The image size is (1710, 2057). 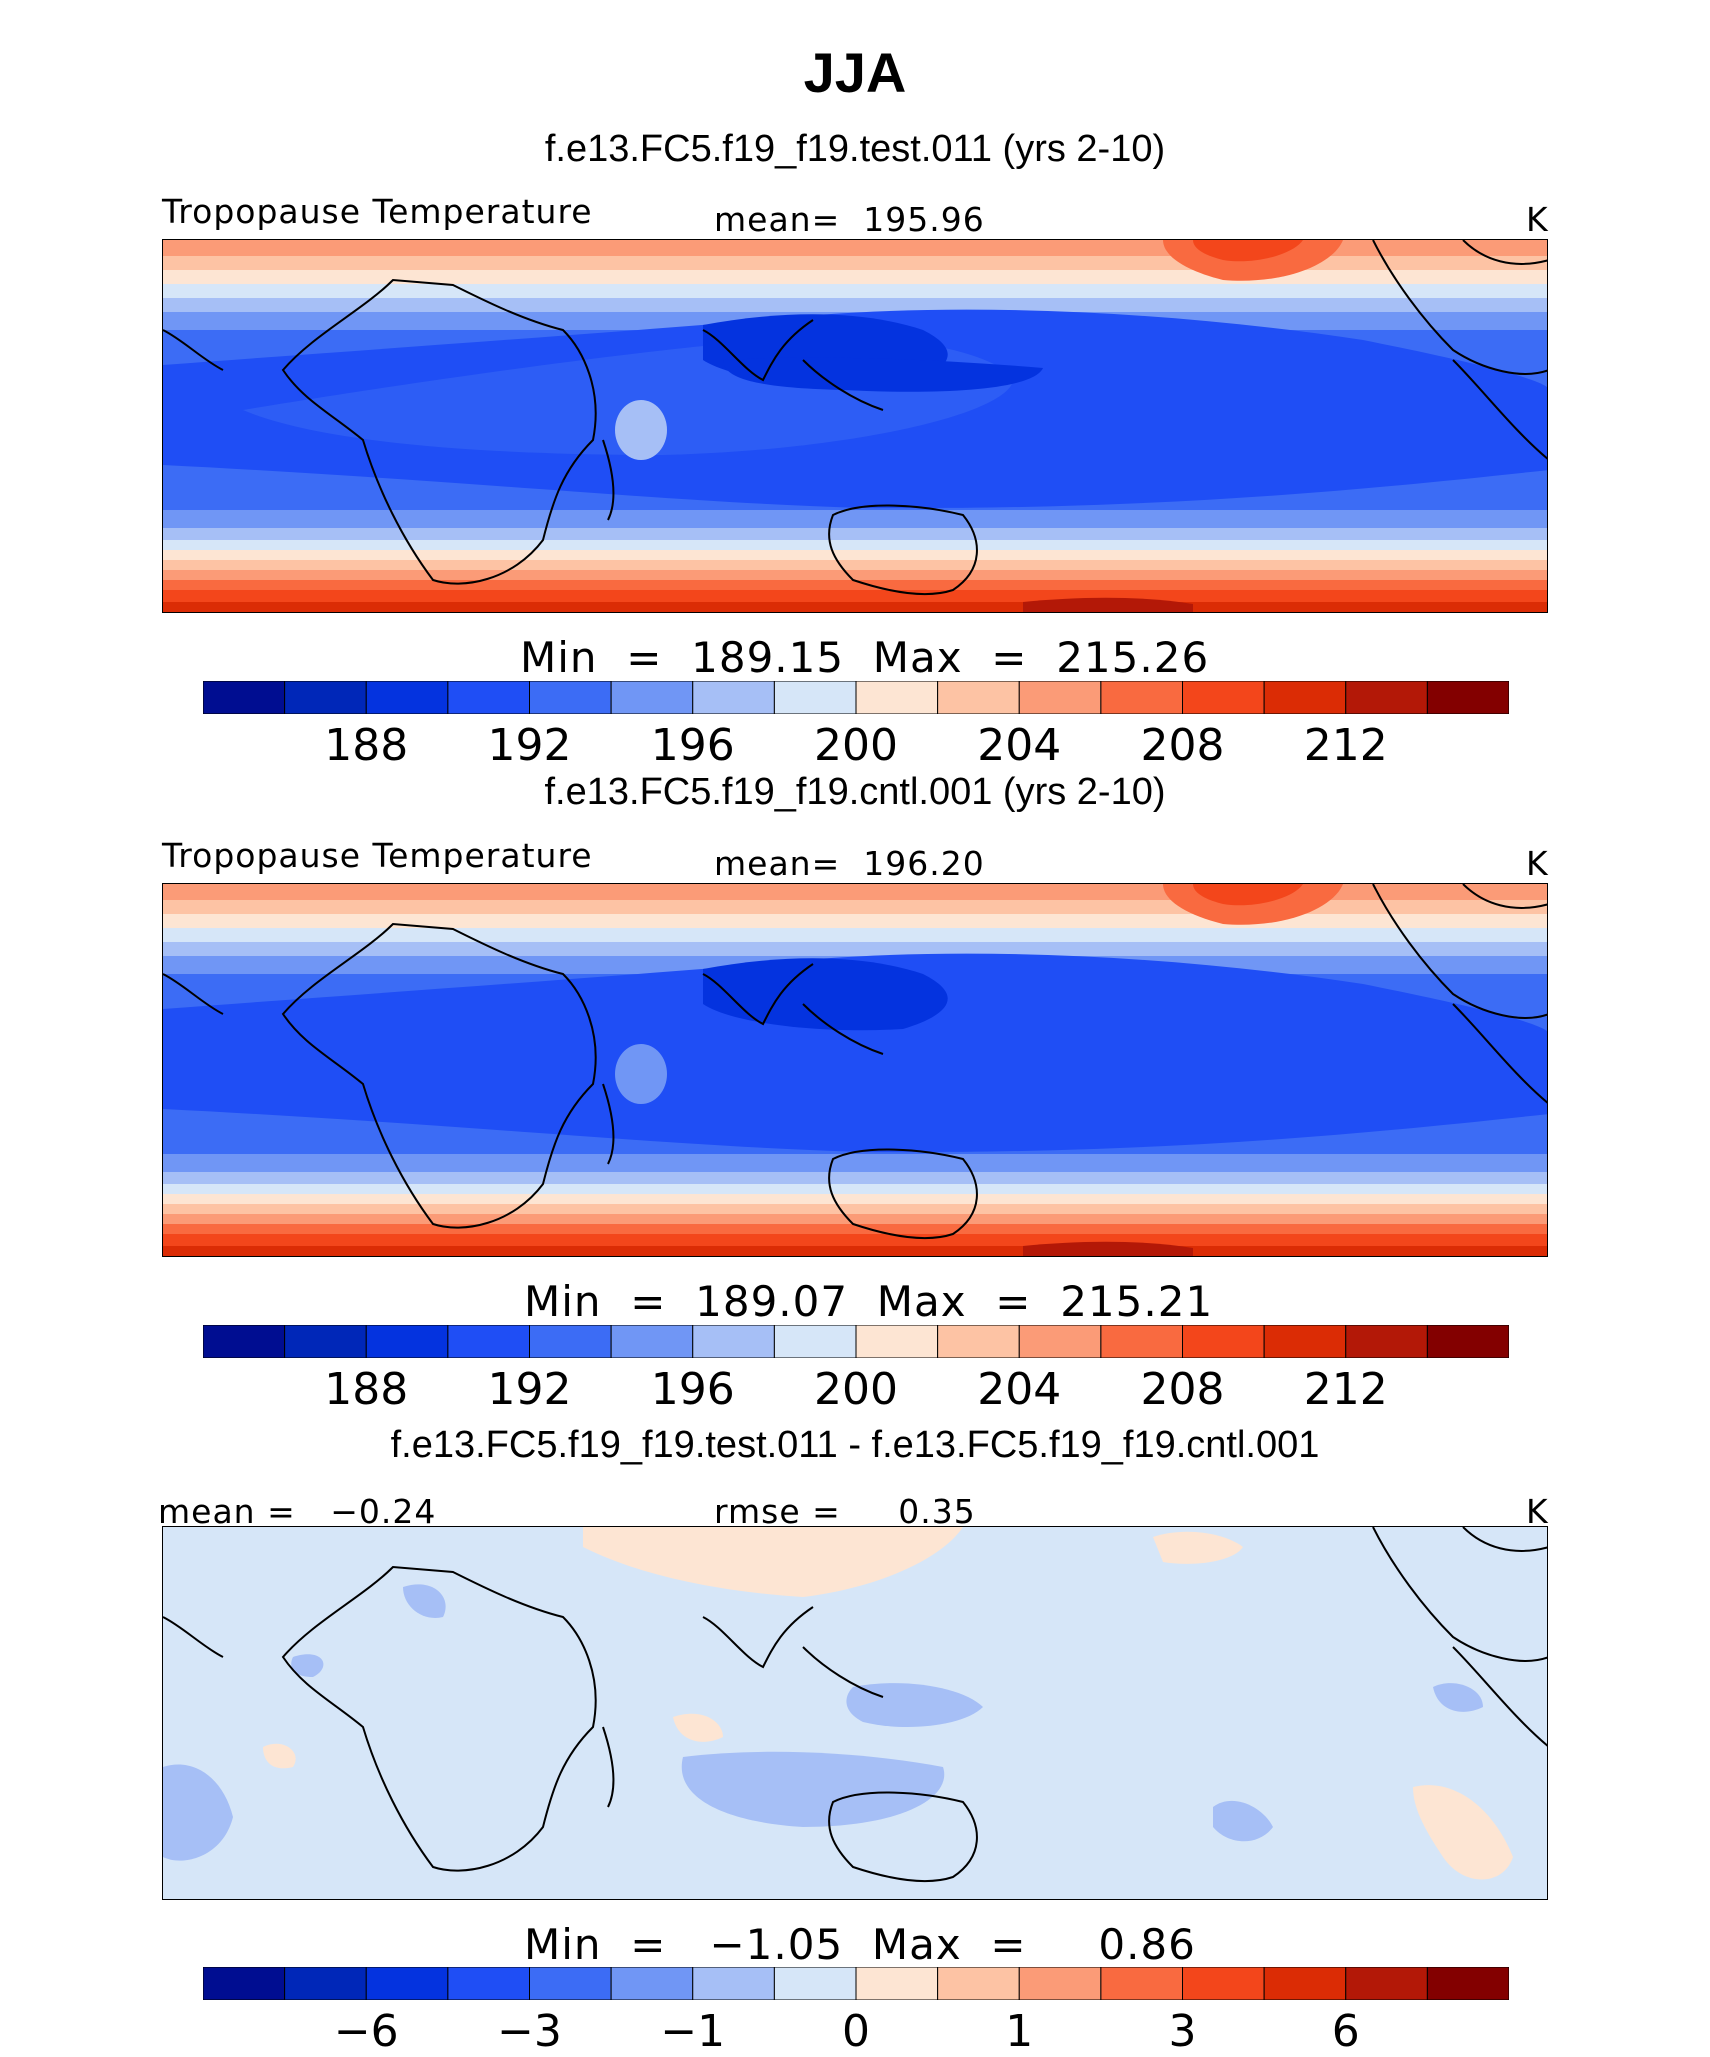 What do you see at coordinates (529, 2031) in the screenshot?
I see `colorbar-tick-label: −3` at bounding box center [529, 2031].